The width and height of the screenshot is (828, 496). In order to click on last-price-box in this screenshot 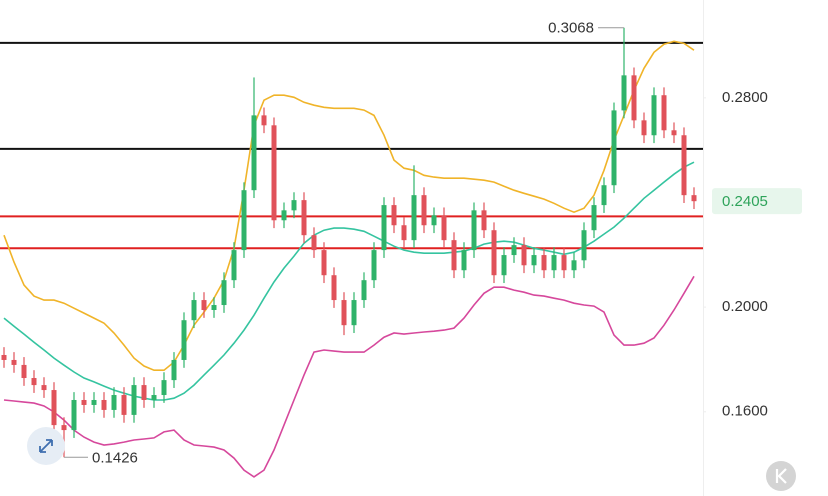, I will do `click(757, 201)`.